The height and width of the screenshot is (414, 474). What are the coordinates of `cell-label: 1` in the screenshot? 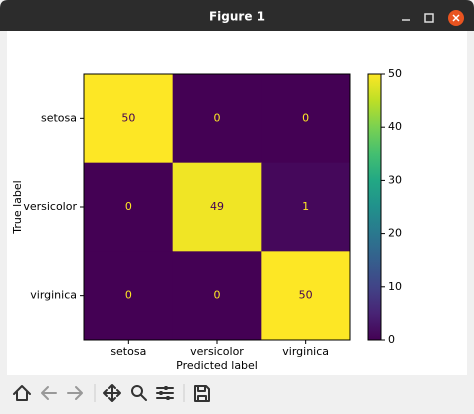 It's located at (305, 206).